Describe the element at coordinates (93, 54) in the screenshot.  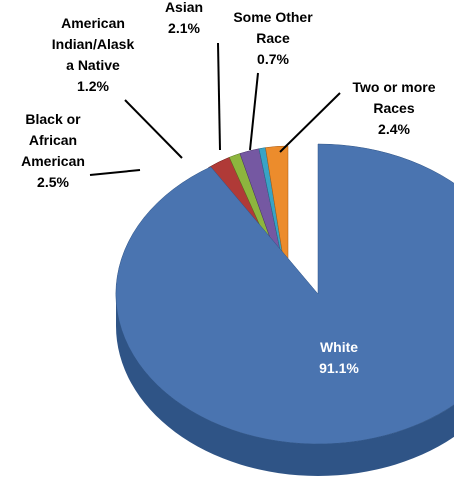
I see `slice-label-american-indian-alask-a-native: American Indian/Alask a Native 1.2%` at that location.